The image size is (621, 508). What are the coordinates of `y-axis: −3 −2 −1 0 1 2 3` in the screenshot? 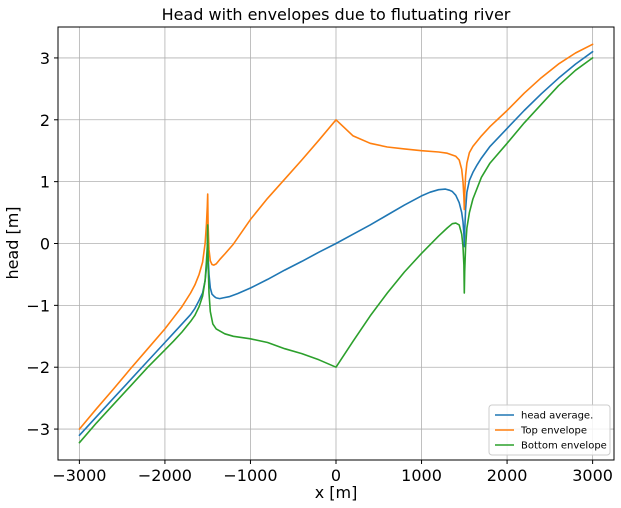 It's located at (42, 244).